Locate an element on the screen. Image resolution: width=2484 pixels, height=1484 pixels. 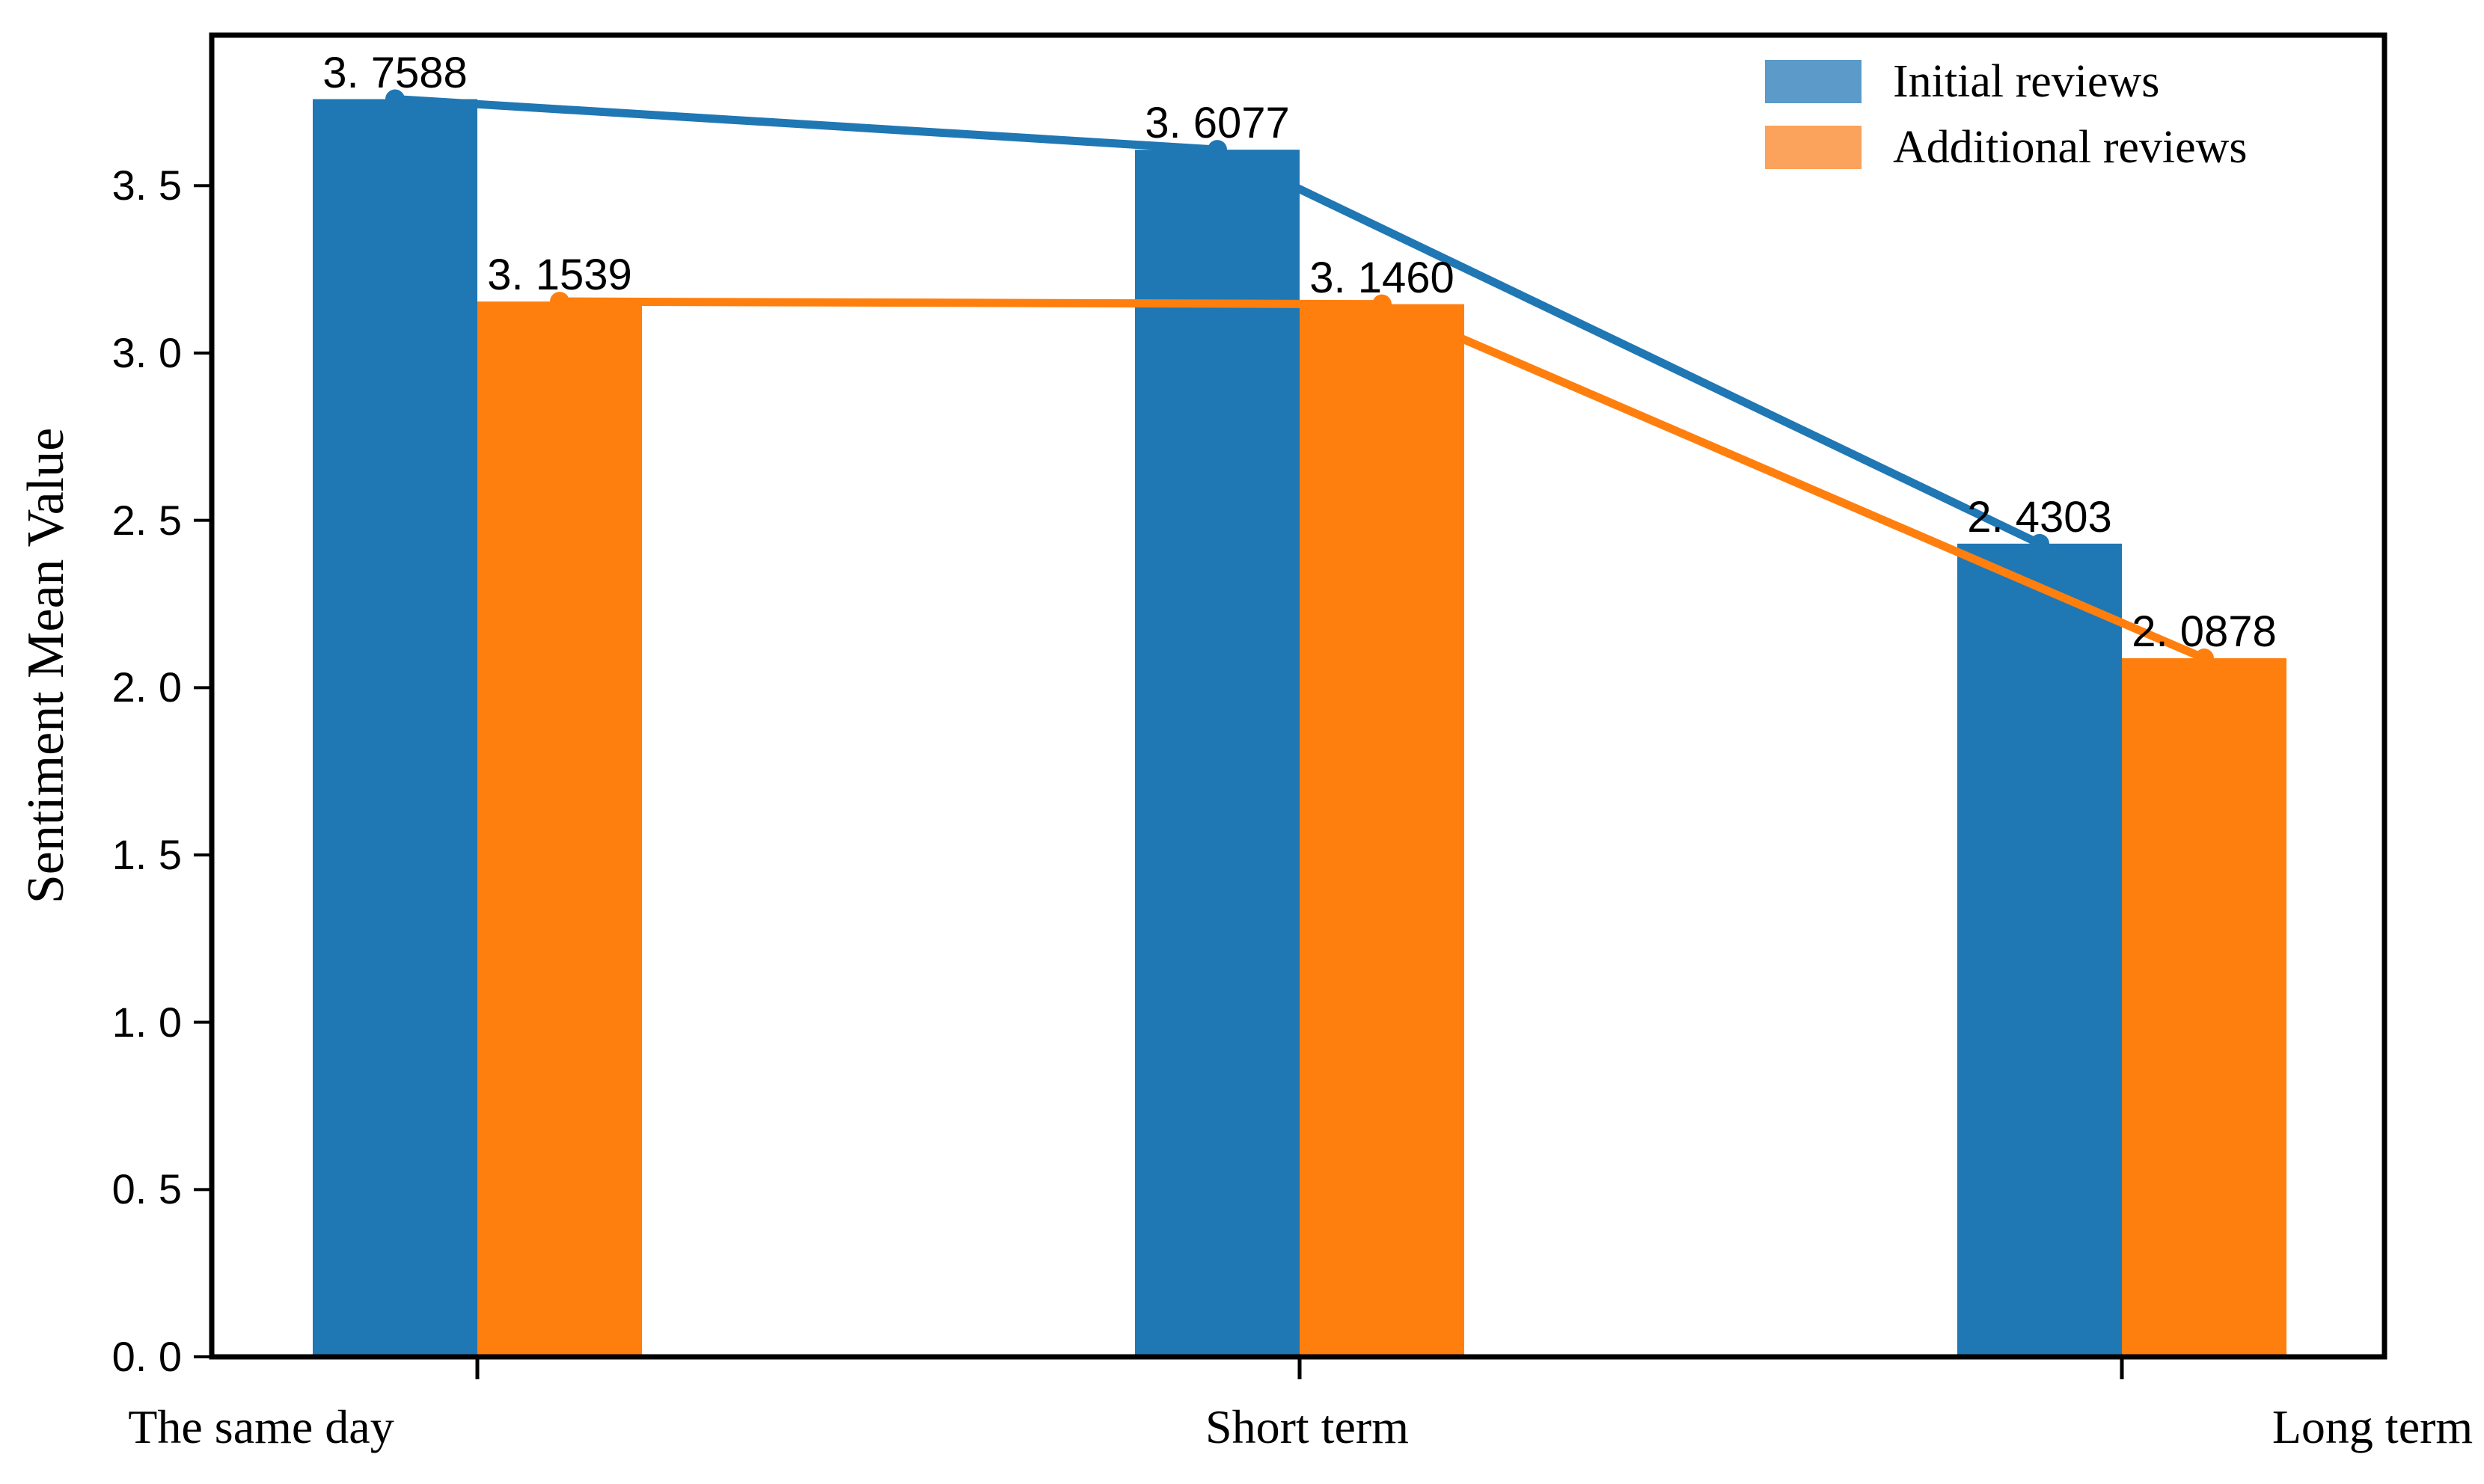
legend-swatch-additional is located at coordinates (1813, 147).